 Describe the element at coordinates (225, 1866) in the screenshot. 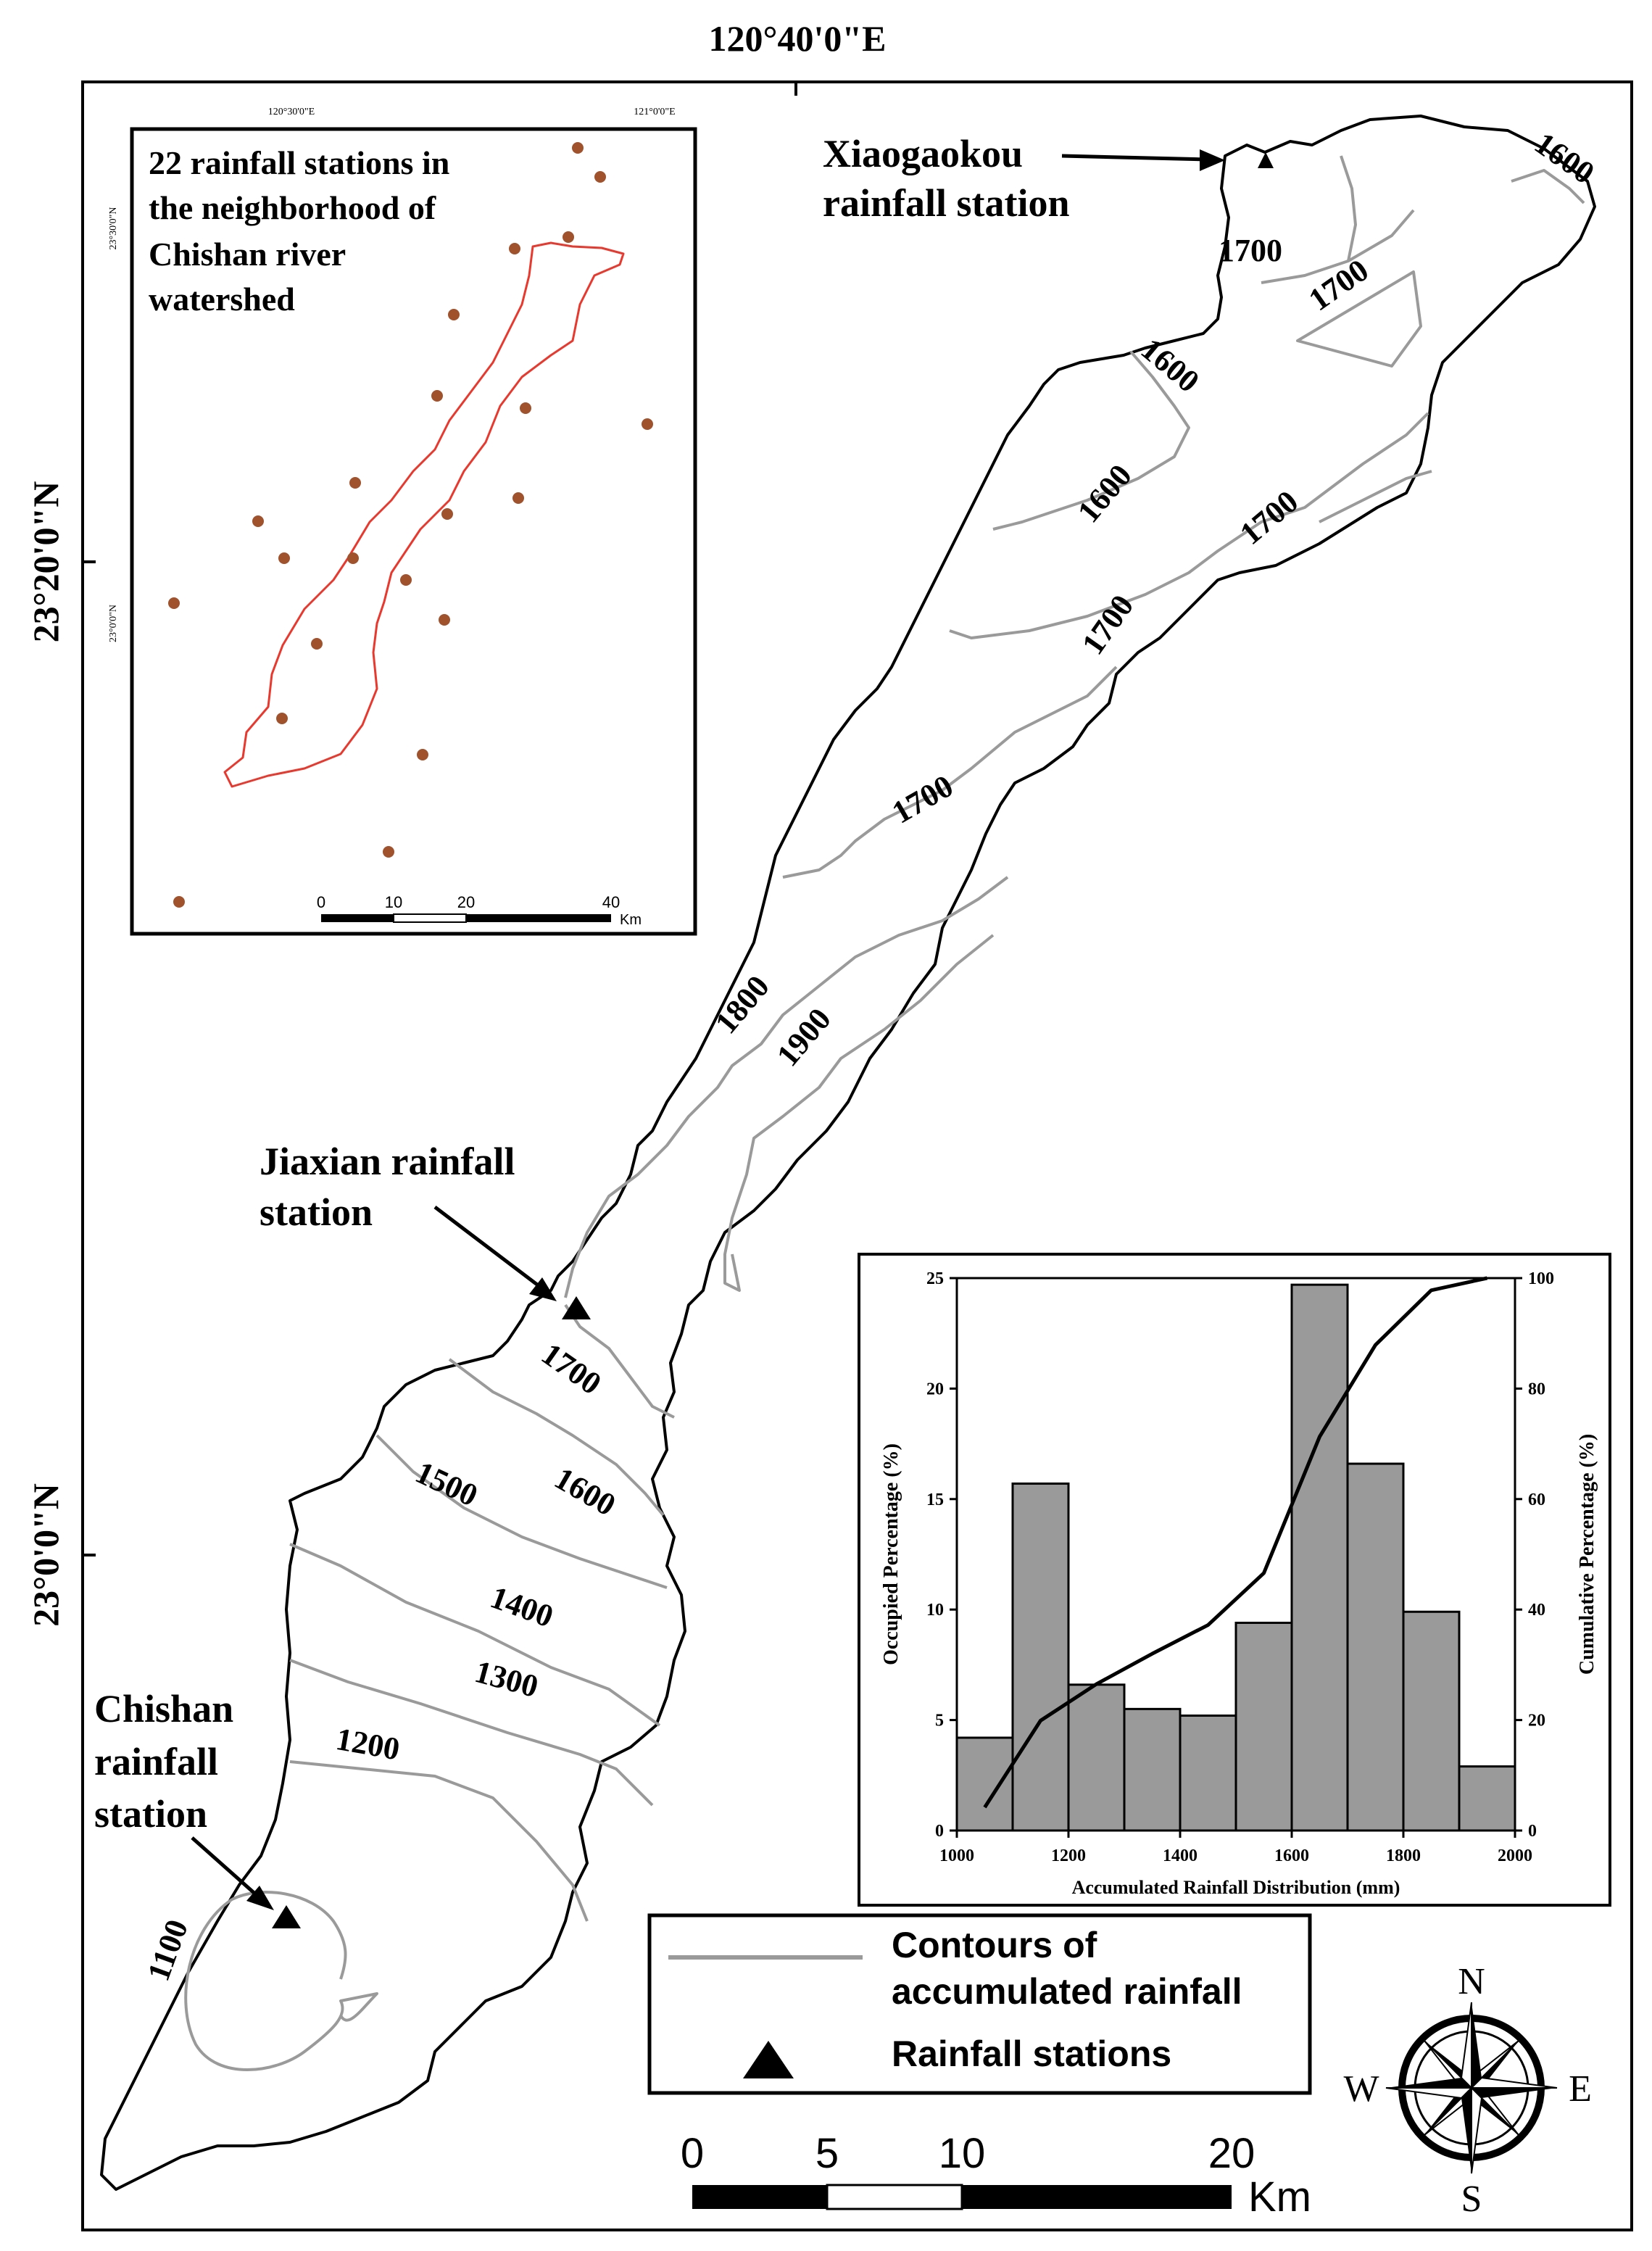

I see `arrow-chishan` at that location.